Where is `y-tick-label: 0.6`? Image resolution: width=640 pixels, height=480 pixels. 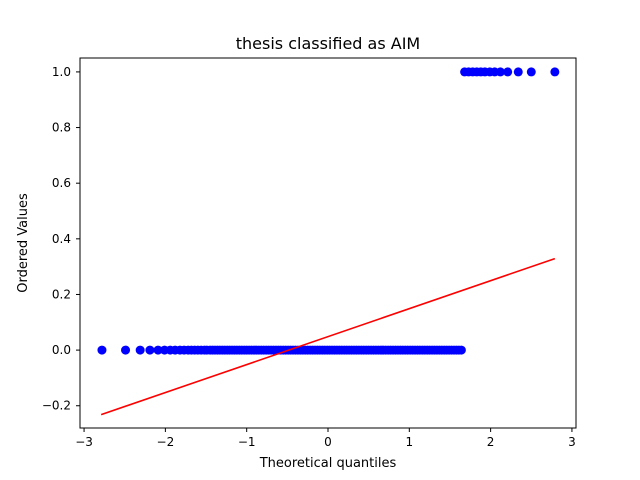
y-tick-label: 0.6 is located at coordinates (61, 183).